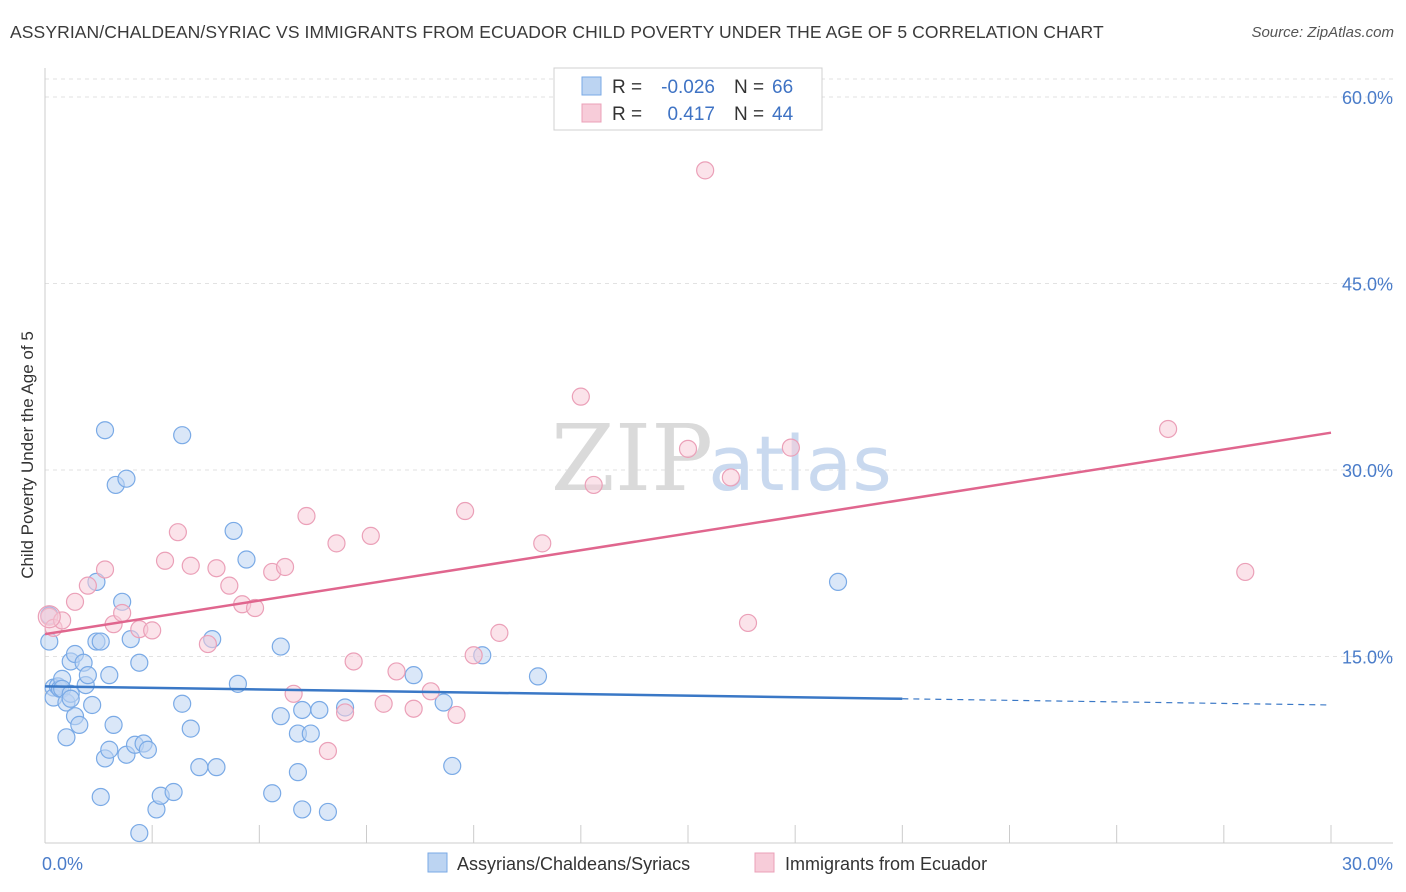  What do you see at coordinates (783, 114) in the screenshot?
I see `legend-top-n-value-2: 44` at bounding box center [783, 114].